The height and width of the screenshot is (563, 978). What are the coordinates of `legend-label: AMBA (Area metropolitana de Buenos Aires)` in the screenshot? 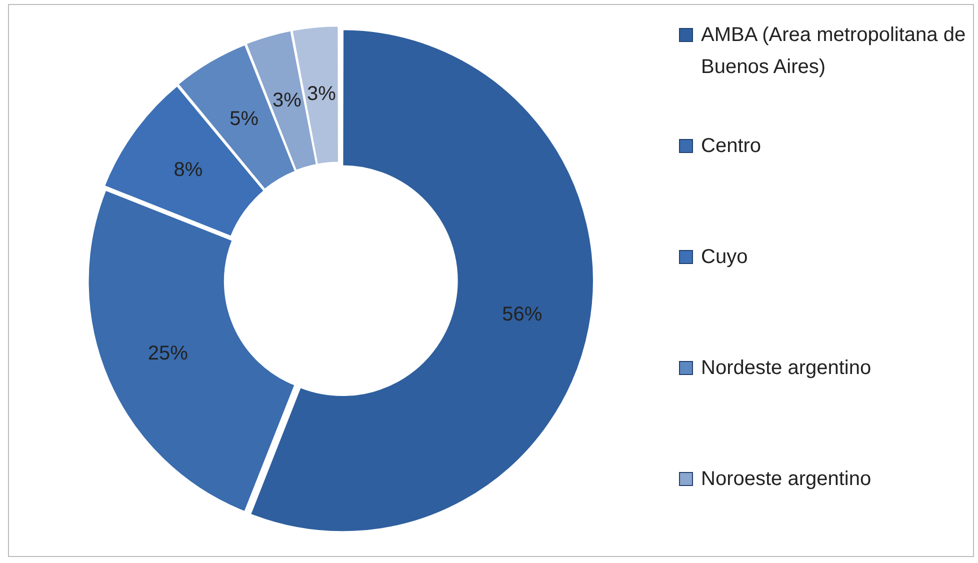 It's located at (834, 51).